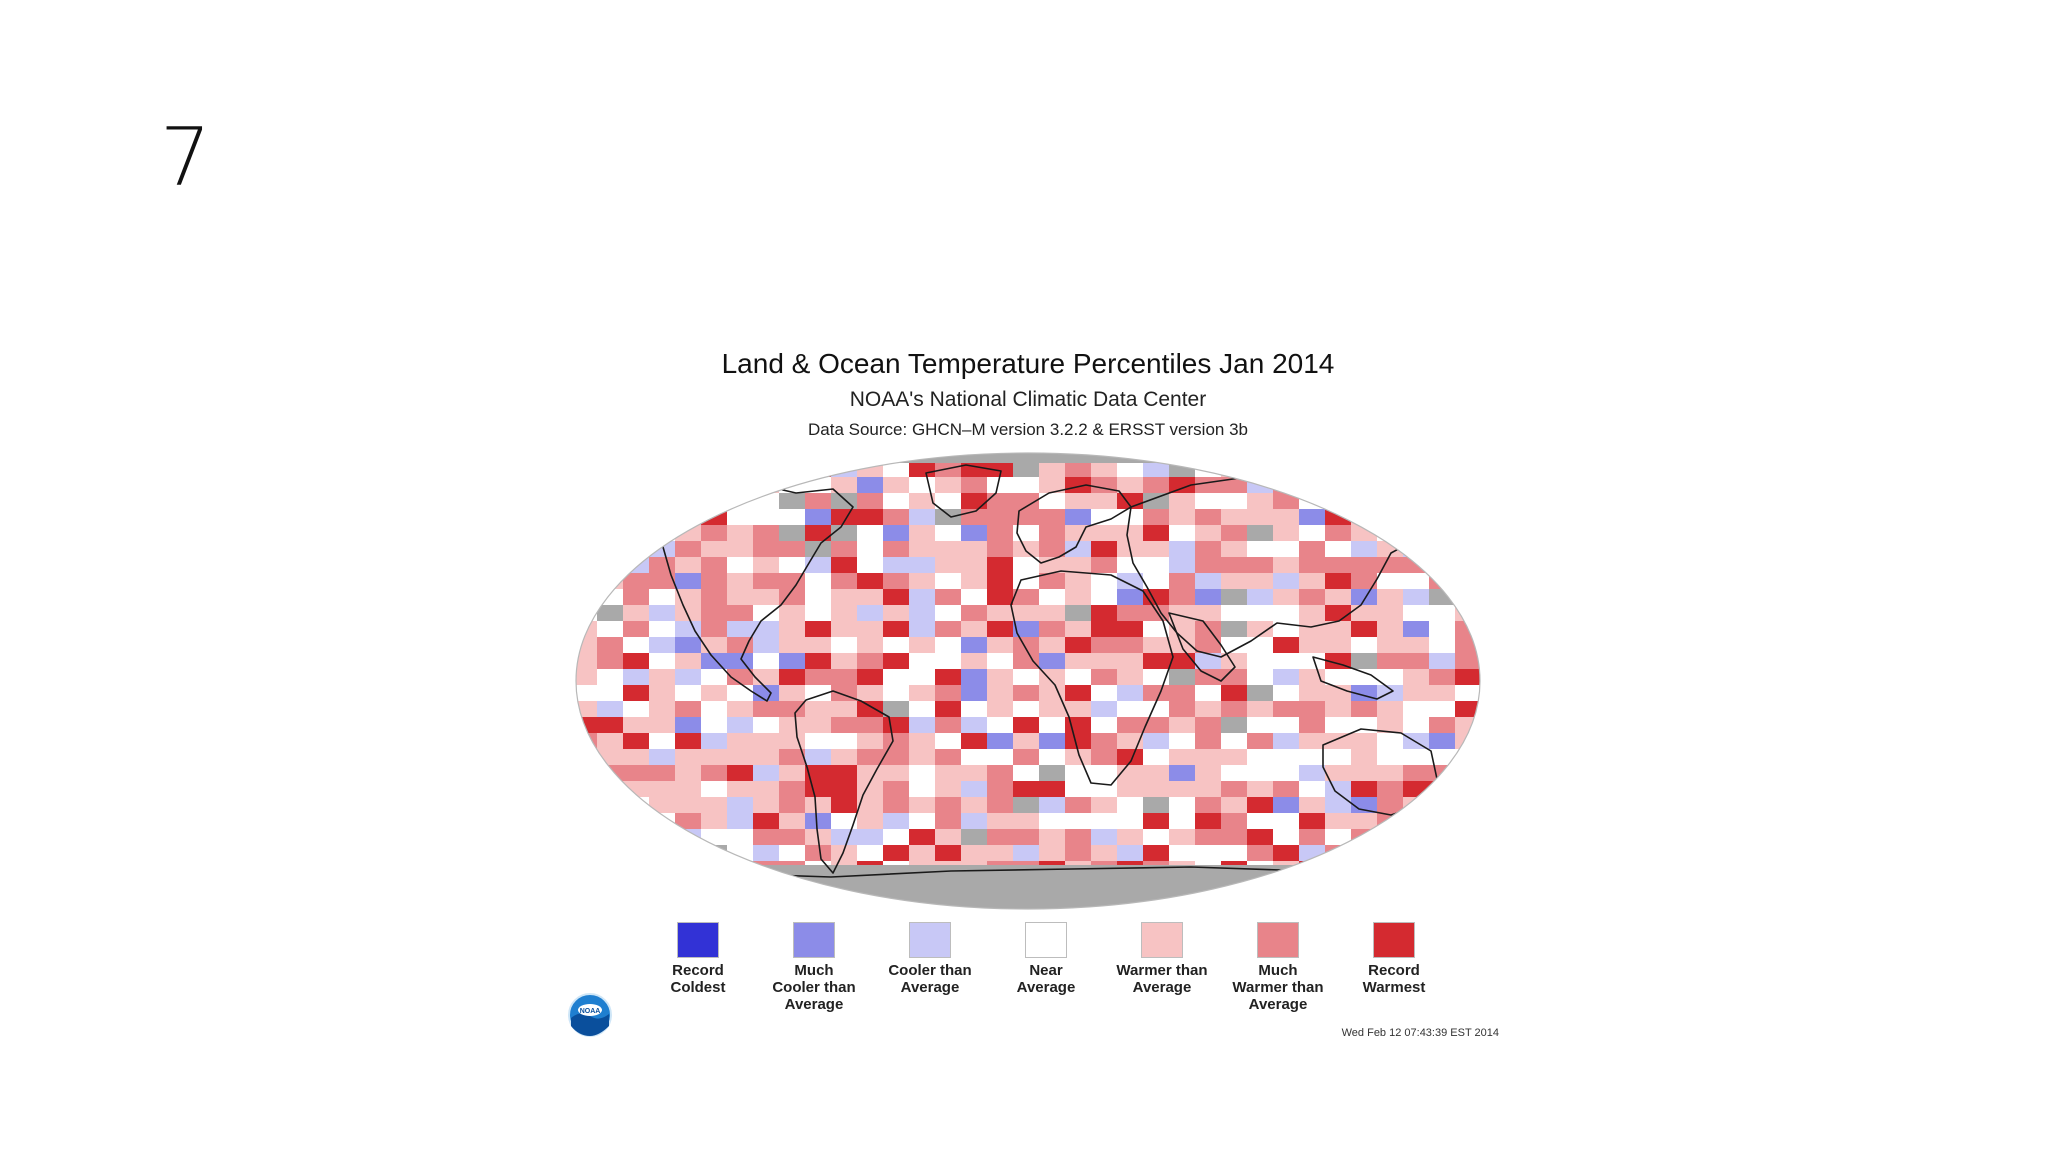 This screenshot has height=1152, width=2048. What do you see at coordinates (930, 979) in the screenshot?
I see `legend-label: Cooler than Average` at bounding box center [930, 979].